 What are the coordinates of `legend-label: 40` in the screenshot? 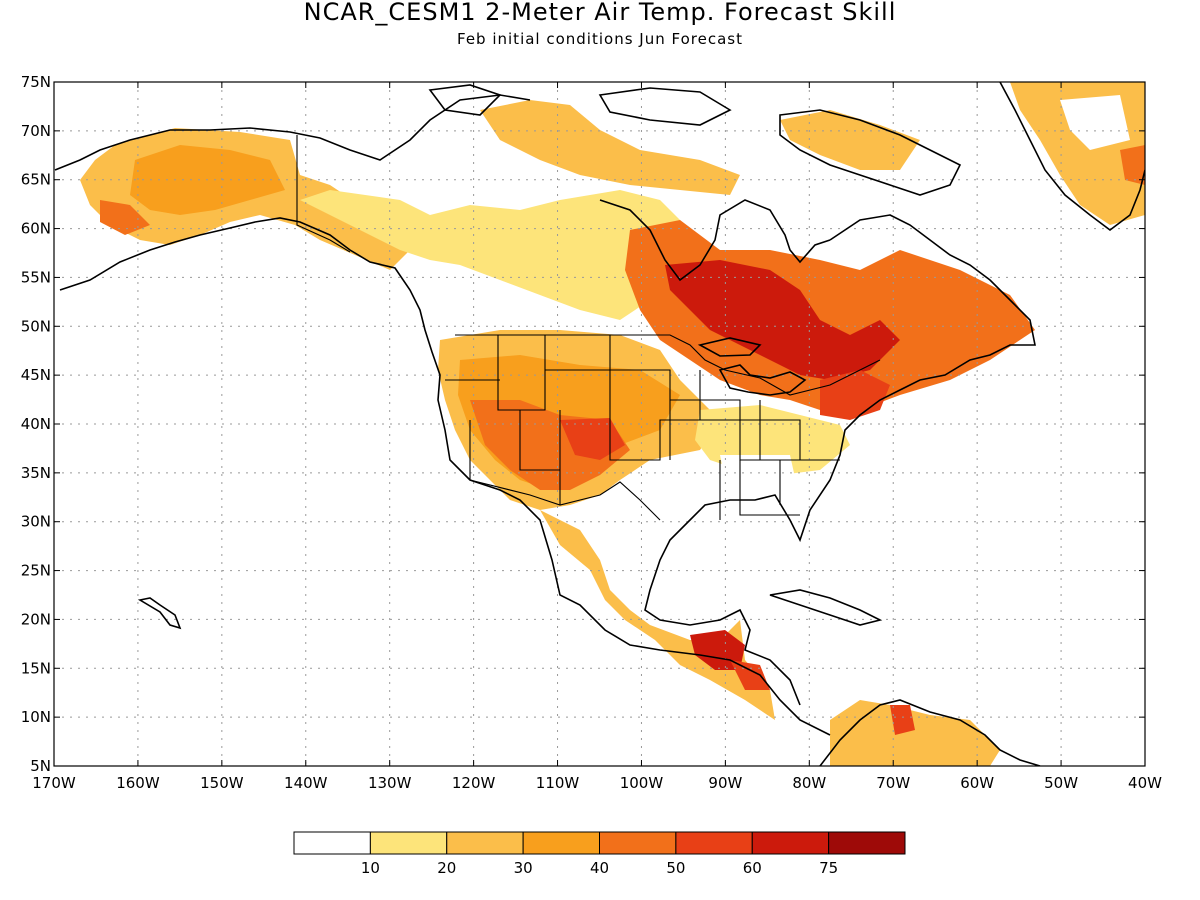 It's located at (599, 868).